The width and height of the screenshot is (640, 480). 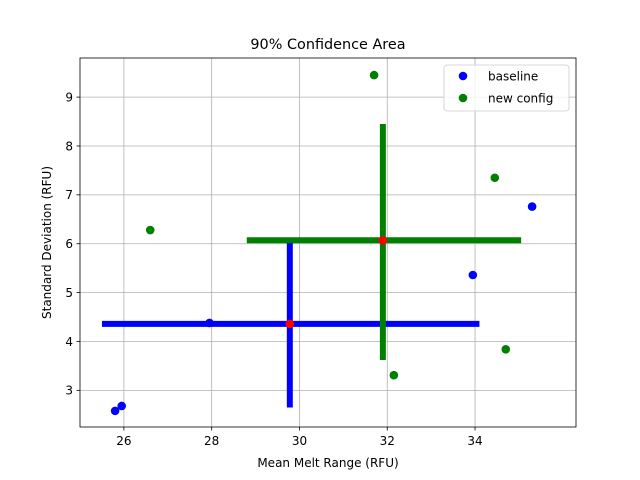 I want to click on legend-box, so click(x=506, y=88).